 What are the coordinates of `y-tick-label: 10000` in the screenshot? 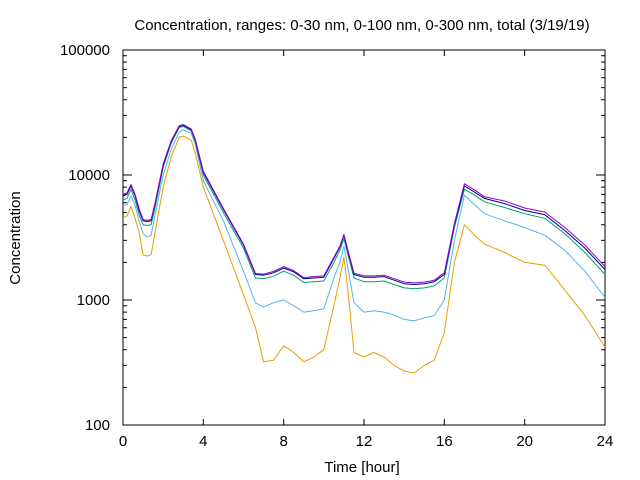 It's located at (89, 175).